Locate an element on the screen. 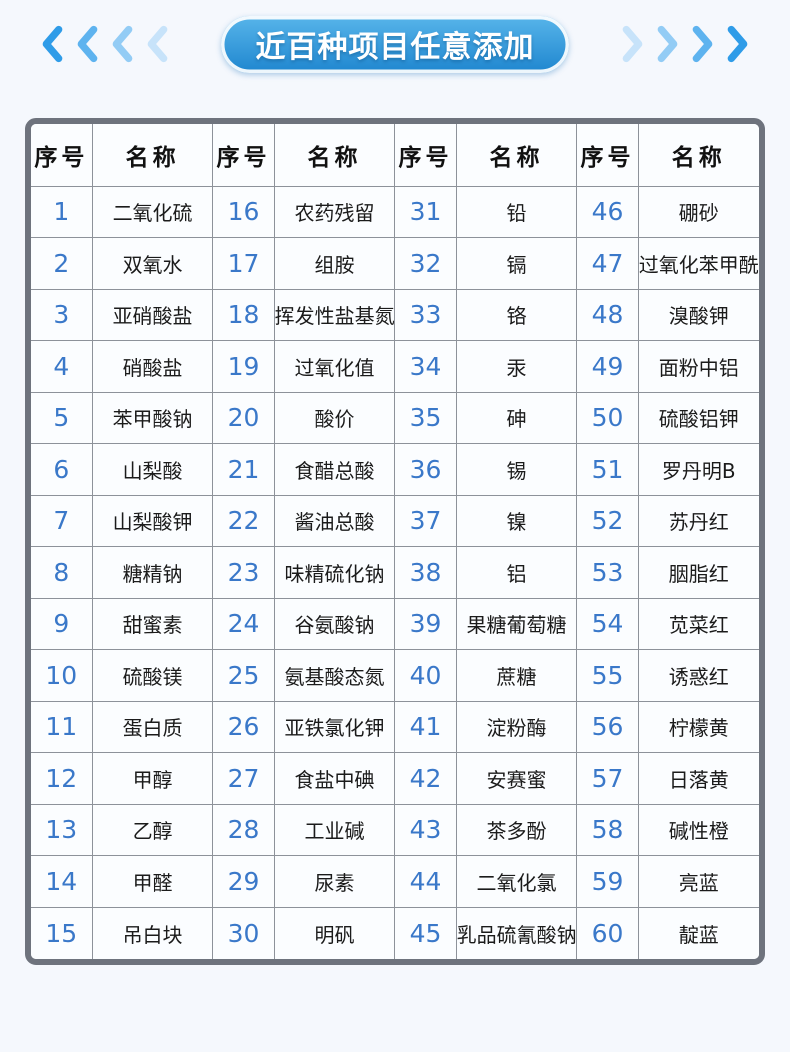  index-cell: 7 is located at coordinates (62, 520).